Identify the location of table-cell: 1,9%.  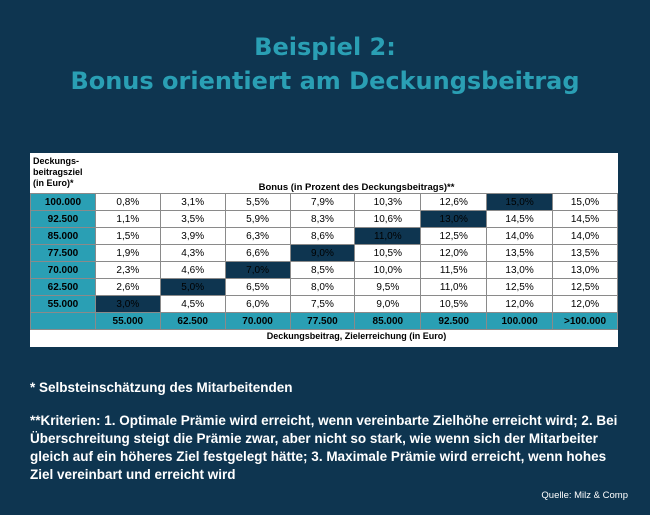
(127, 253).